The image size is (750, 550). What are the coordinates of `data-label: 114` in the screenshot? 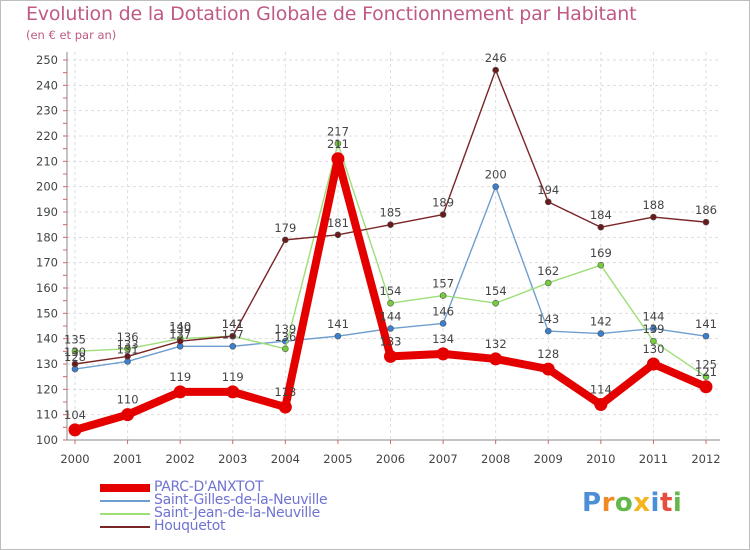 It's located at (601, 390).